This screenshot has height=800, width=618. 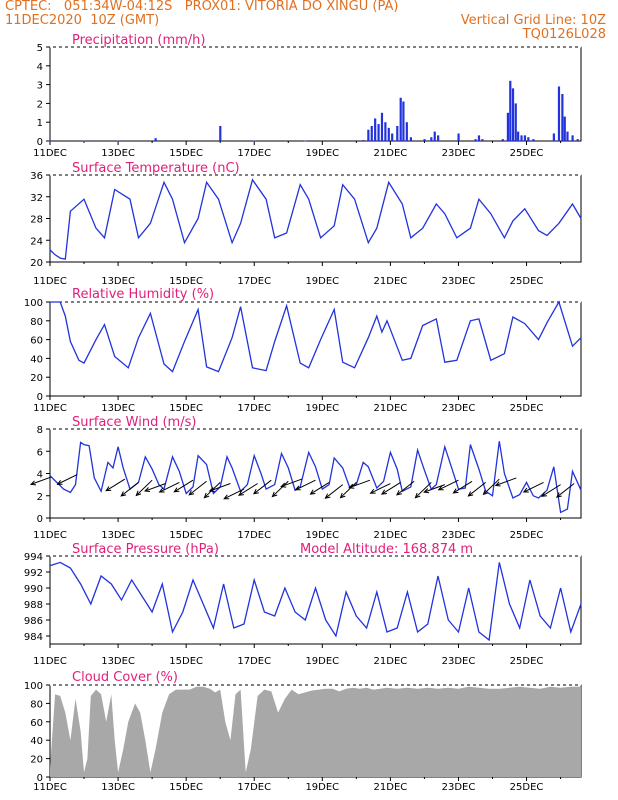 What do you see at coordinates (82, 20) in the screenshot?
I see `header-date-line: 11DEC2020 10Z (GMT)` at bounding box center [82, 20].